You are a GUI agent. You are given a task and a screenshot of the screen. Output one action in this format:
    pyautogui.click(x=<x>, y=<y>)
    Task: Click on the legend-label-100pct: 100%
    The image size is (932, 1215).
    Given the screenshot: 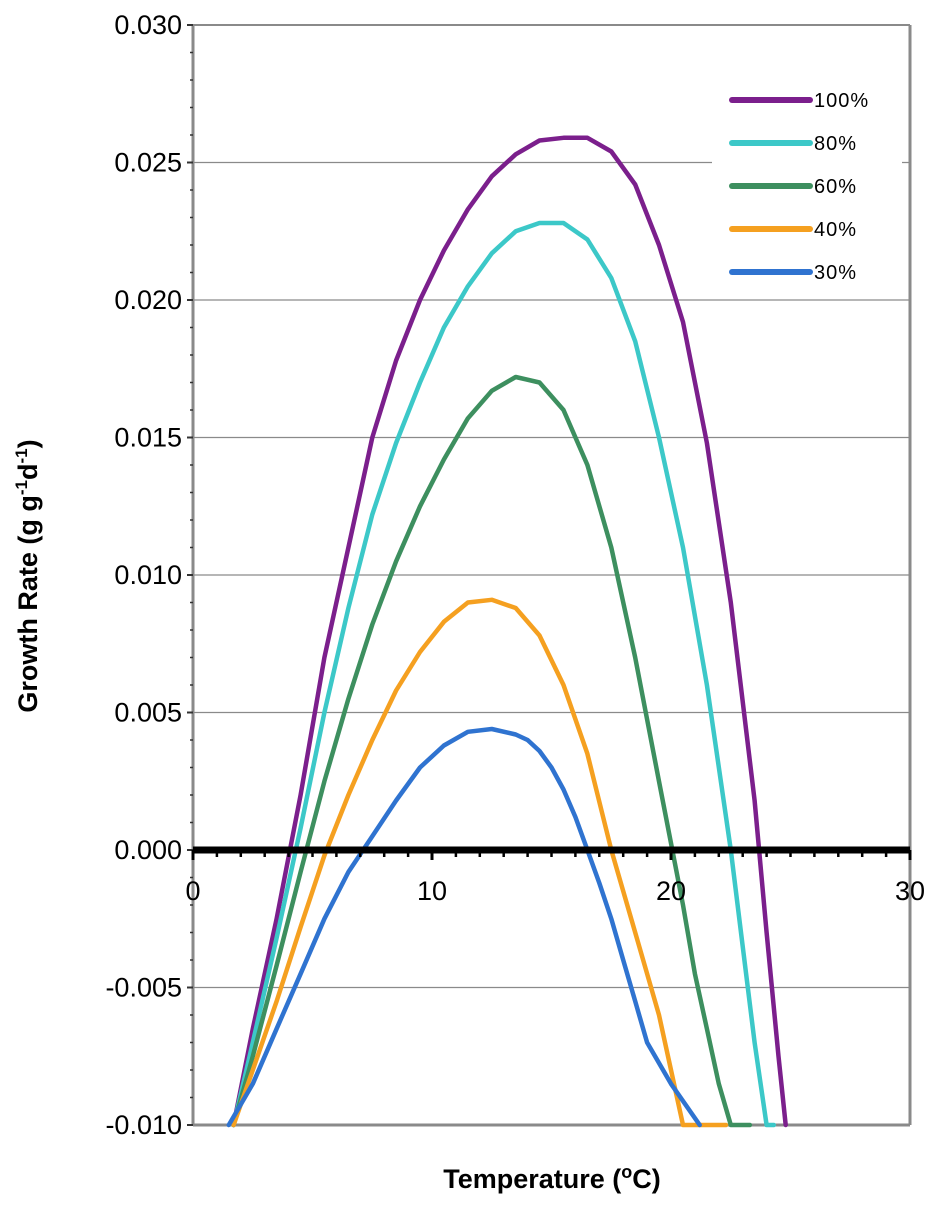 What is the action you would take?
    pyautogui.click(x=841, y=101)
    